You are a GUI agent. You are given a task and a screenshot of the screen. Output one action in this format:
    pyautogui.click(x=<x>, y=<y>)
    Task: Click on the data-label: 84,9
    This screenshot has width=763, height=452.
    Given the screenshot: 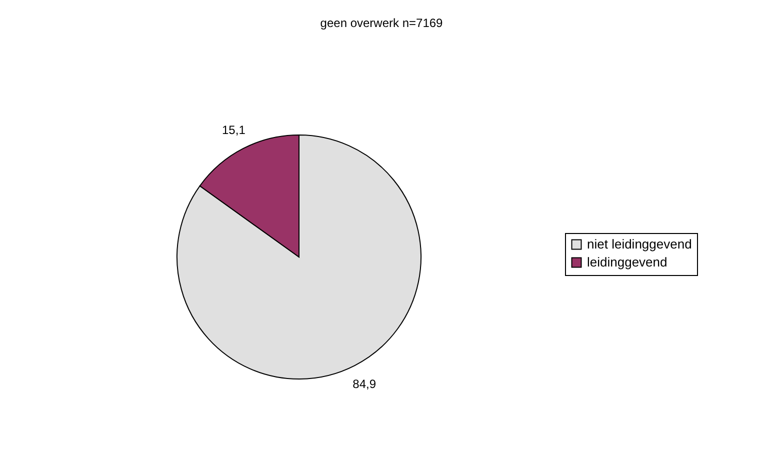 What is the action you would take?
    pyautogui.click(x=364, y=384)
    